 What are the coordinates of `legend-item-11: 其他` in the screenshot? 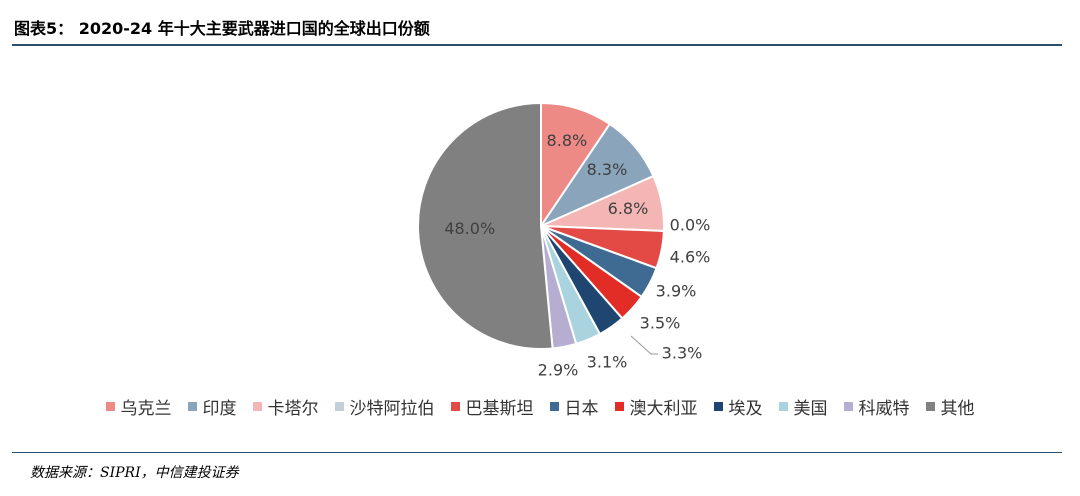 It's located at (950, 406).